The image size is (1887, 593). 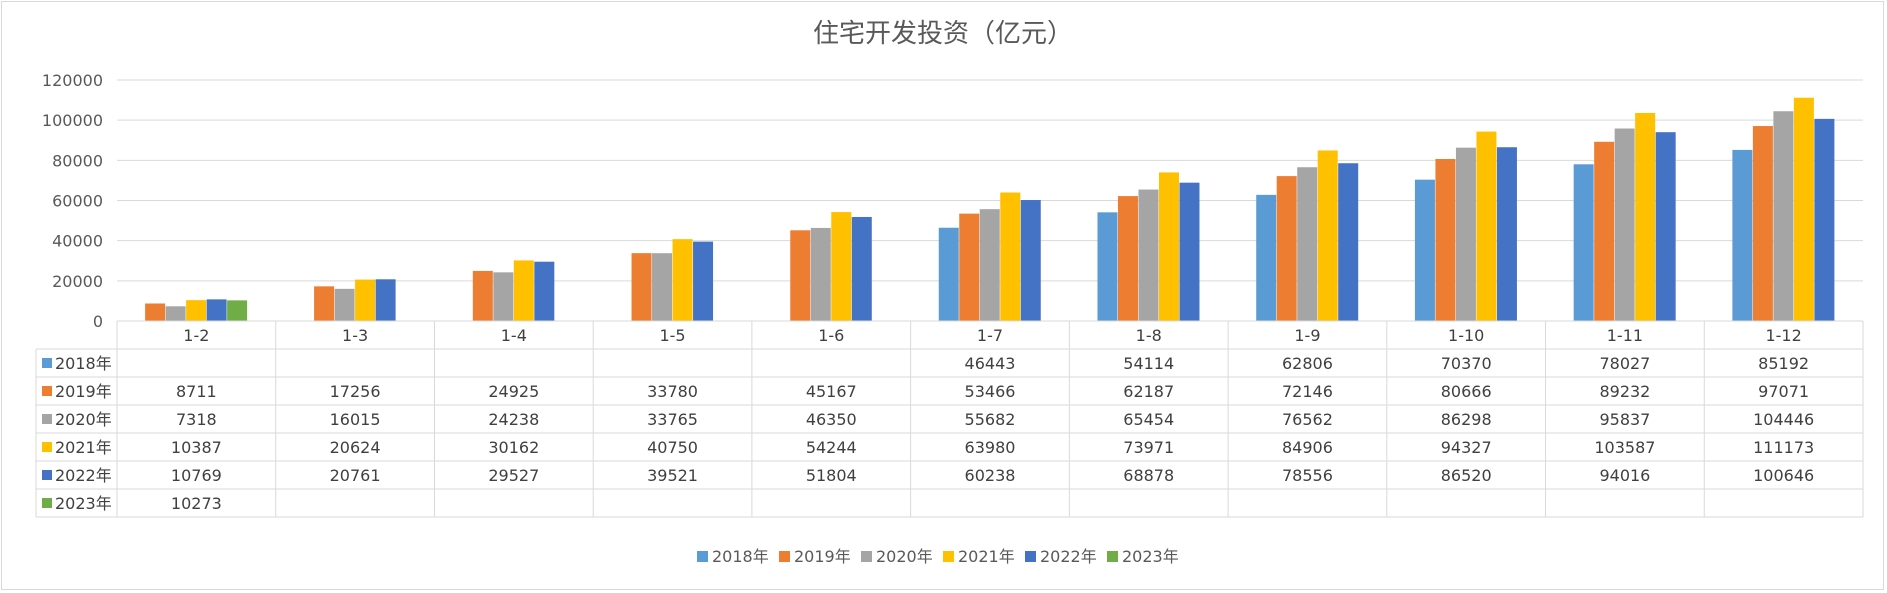 What do you see at coordinates (355, 447) in the screenshot?
I see `table-cell: 20624` at bounding box center [355, 447].